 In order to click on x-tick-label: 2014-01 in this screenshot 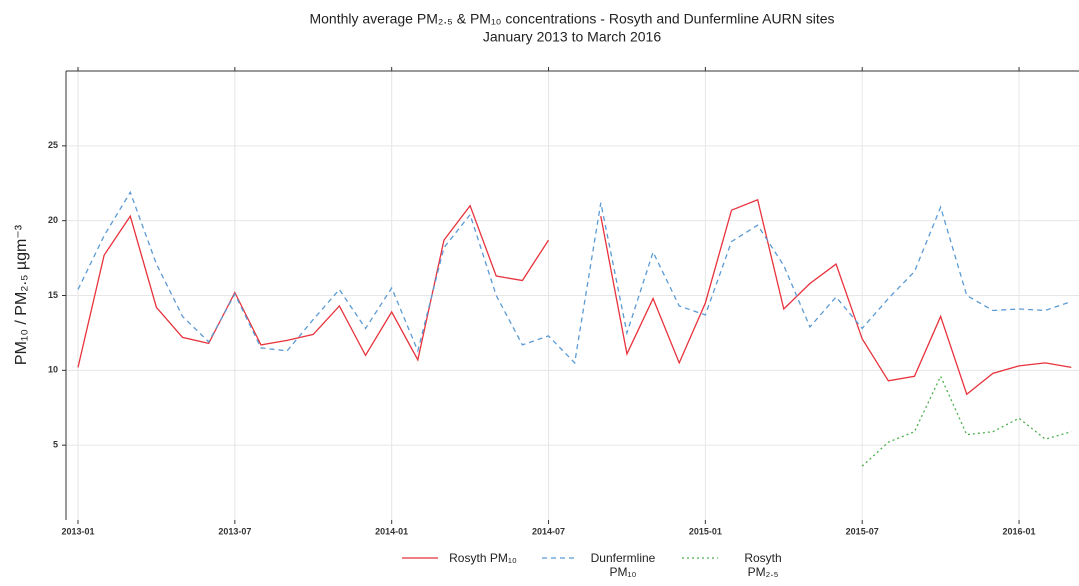, I will do `click(391, 531)`.